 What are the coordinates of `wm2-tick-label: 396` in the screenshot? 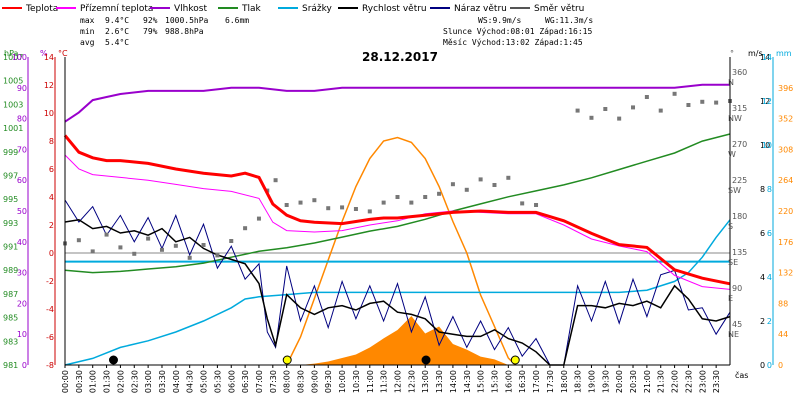 It's located at (785, 88).